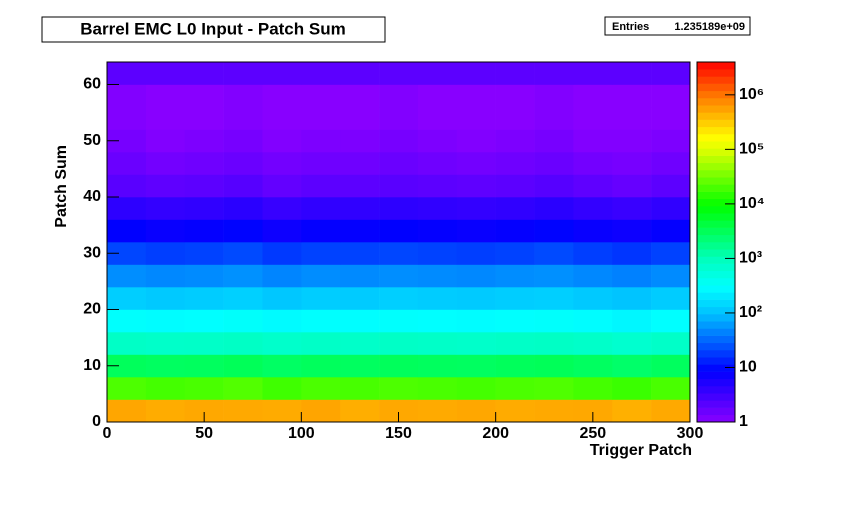  I want to click on x-tick-label: 50, so click(204, 433).